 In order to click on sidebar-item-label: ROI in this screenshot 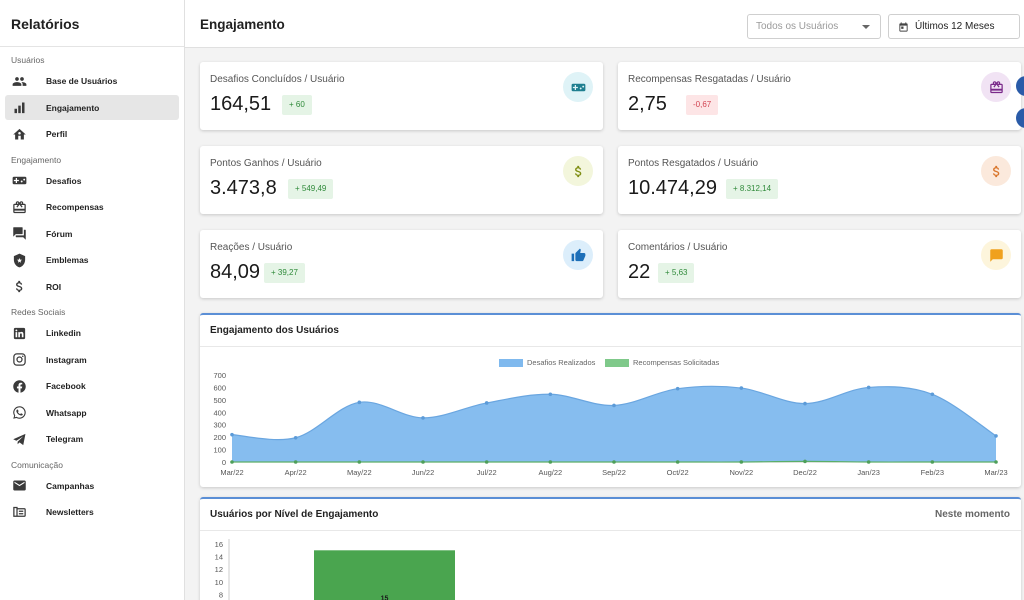, I will do `click(54, 286)`.